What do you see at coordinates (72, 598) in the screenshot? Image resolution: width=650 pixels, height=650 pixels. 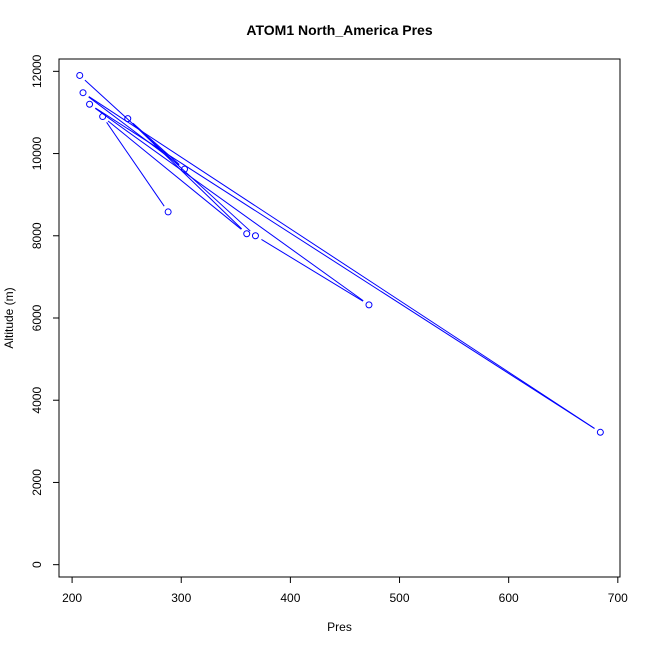 I see `x-tick-label: 200` at bounding box center [72, 598].